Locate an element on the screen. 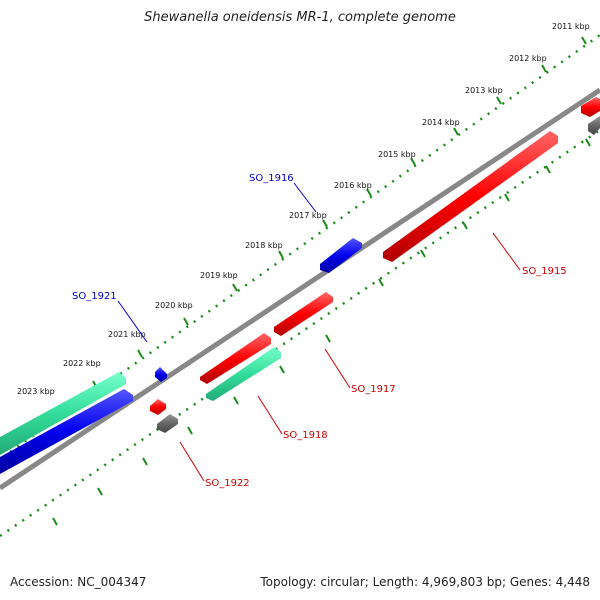 The width and height of the screenshot is (600, 600). label-so1917: SO_1917 is located at coordinates (373, 389).